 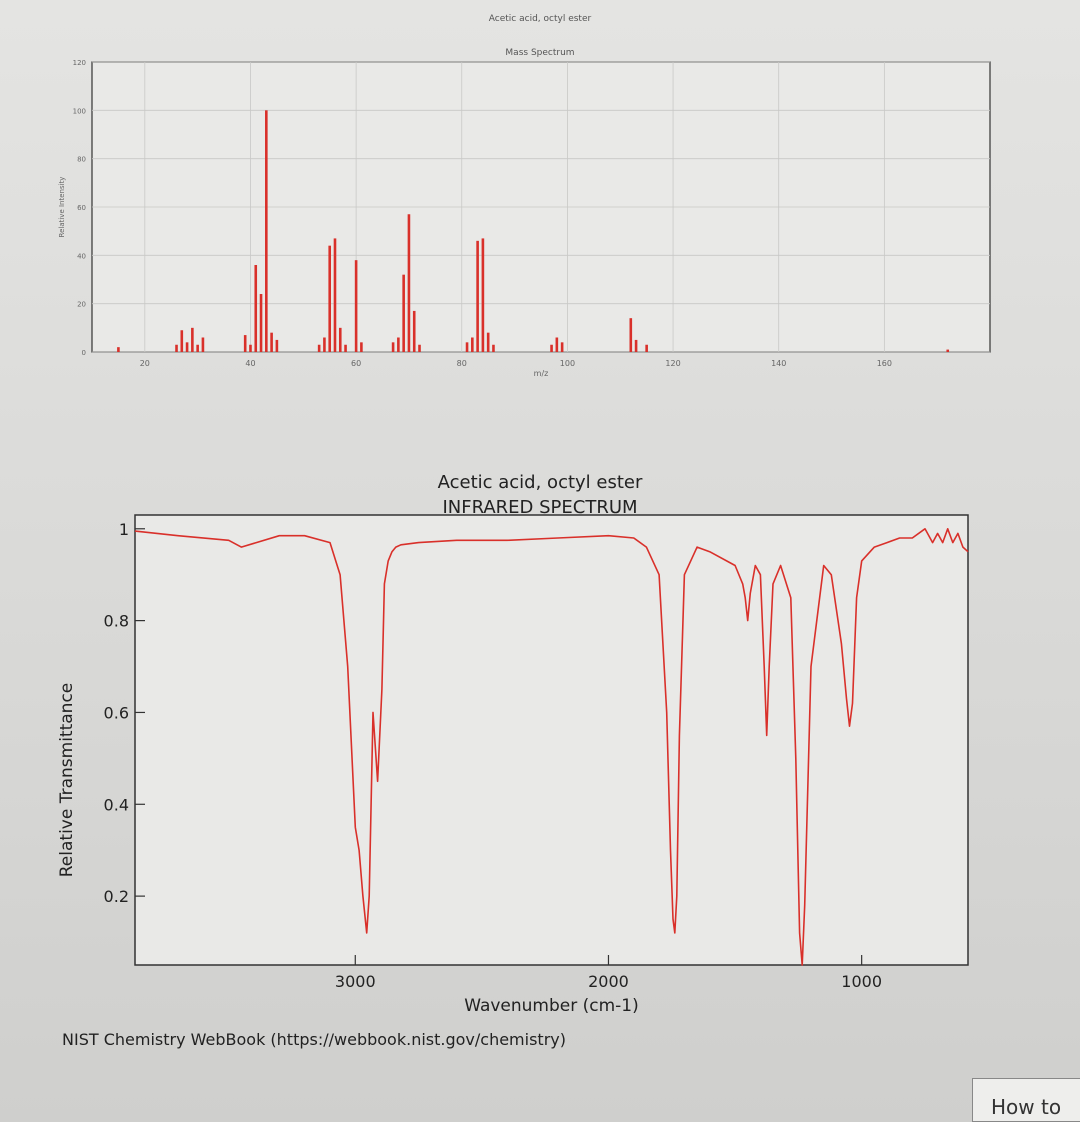 What do you see at coordinates (540, 507) in the screenshot?
I see `ir-spectrum-subtitle: INFRARED SPECTRUM` at bounding box center [540, 507].